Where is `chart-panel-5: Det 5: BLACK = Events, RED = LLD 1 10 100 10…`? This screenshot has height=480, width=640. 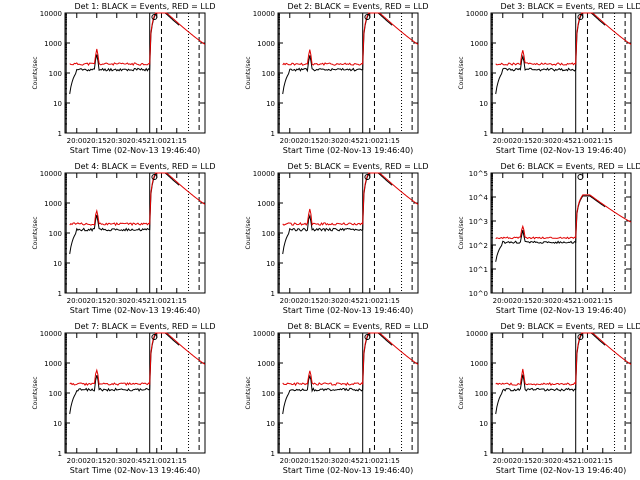
chart-panel-5: Det 5: BLACK = Events, RED = LLD 1 10 100 10… is located at coordinates (336, 238).